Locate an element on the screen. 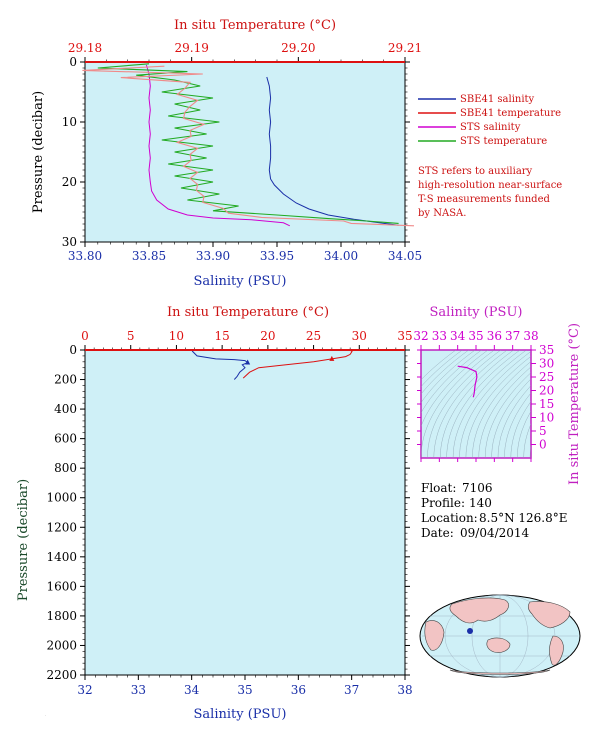 This screenshot has height=736, width=601. chart-top-plot-area is located at coordinates (245, 152).